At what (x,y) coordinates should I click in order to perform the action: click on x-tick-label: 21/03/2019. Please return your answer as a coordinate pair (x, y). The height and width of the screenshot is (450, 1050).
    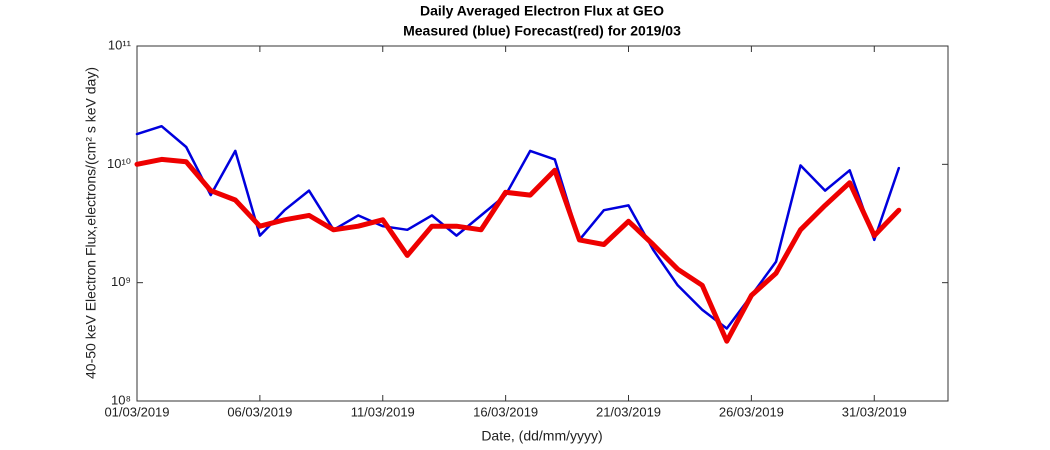
    Looking at the image, I should click on (628, 411).